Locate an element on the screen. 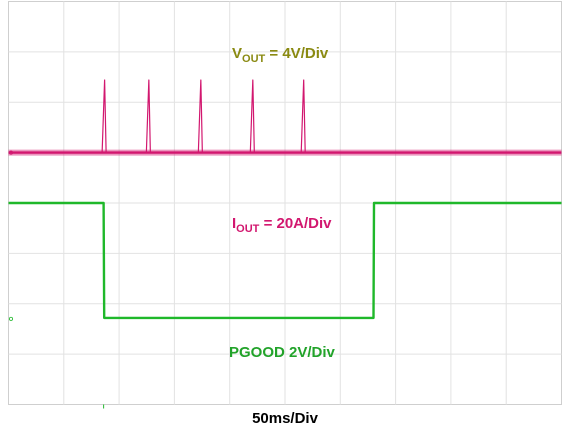  trace-iout-noise is located at coordinates (285, 152).